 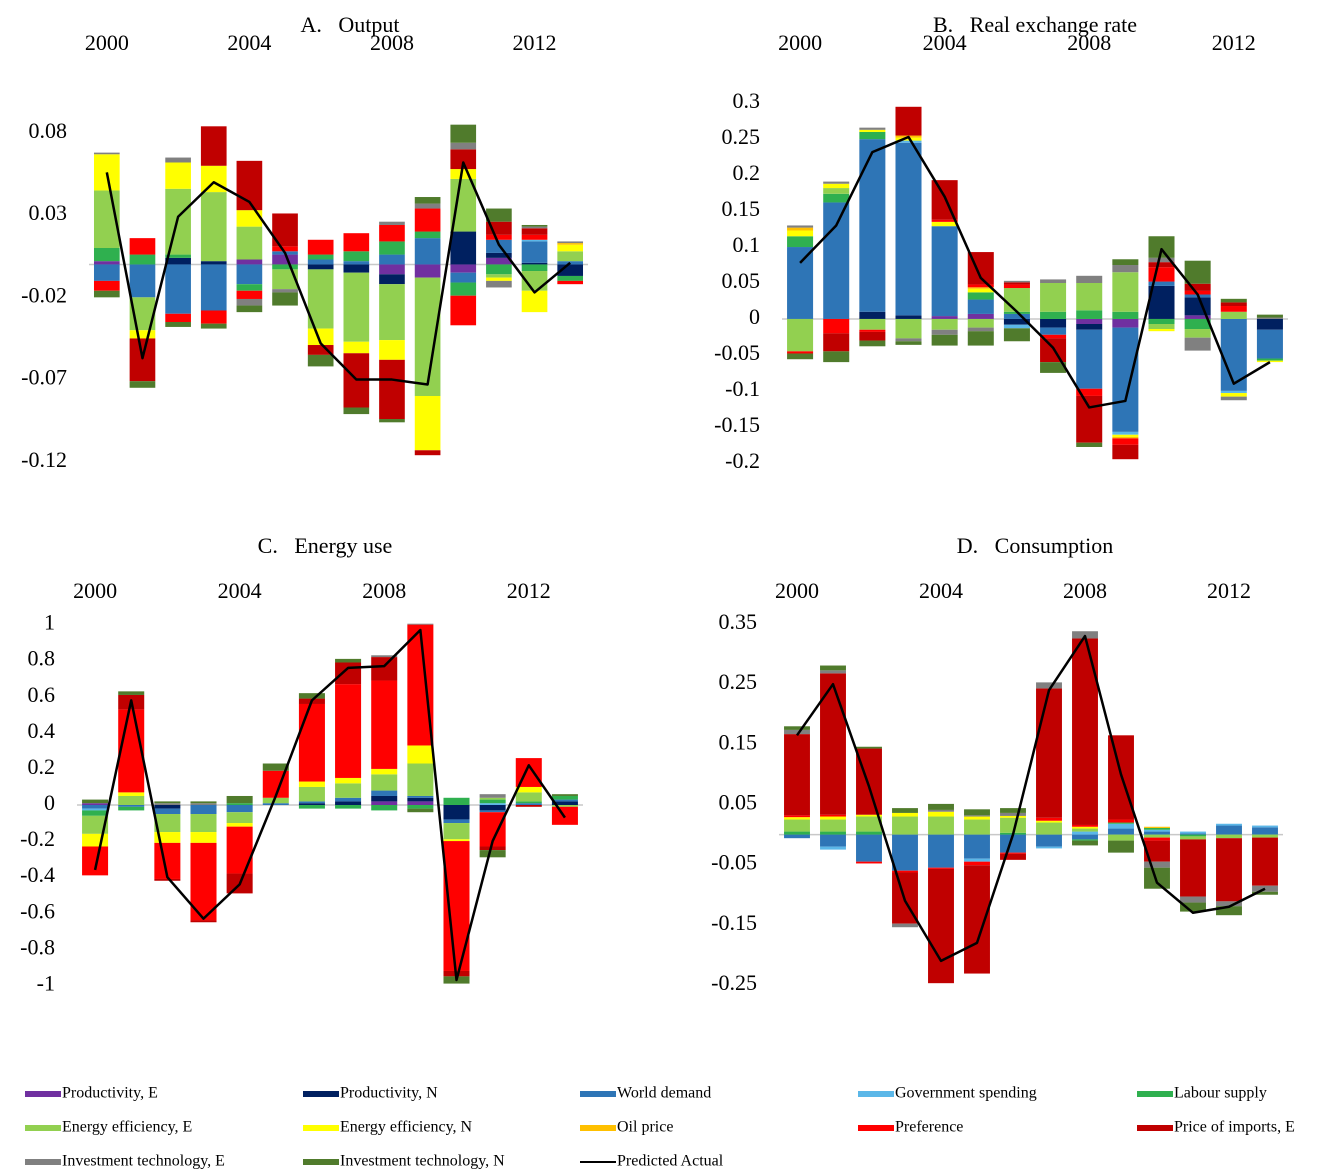 I want to click on x-tick-label: 2004, so click(x=945, y=42).